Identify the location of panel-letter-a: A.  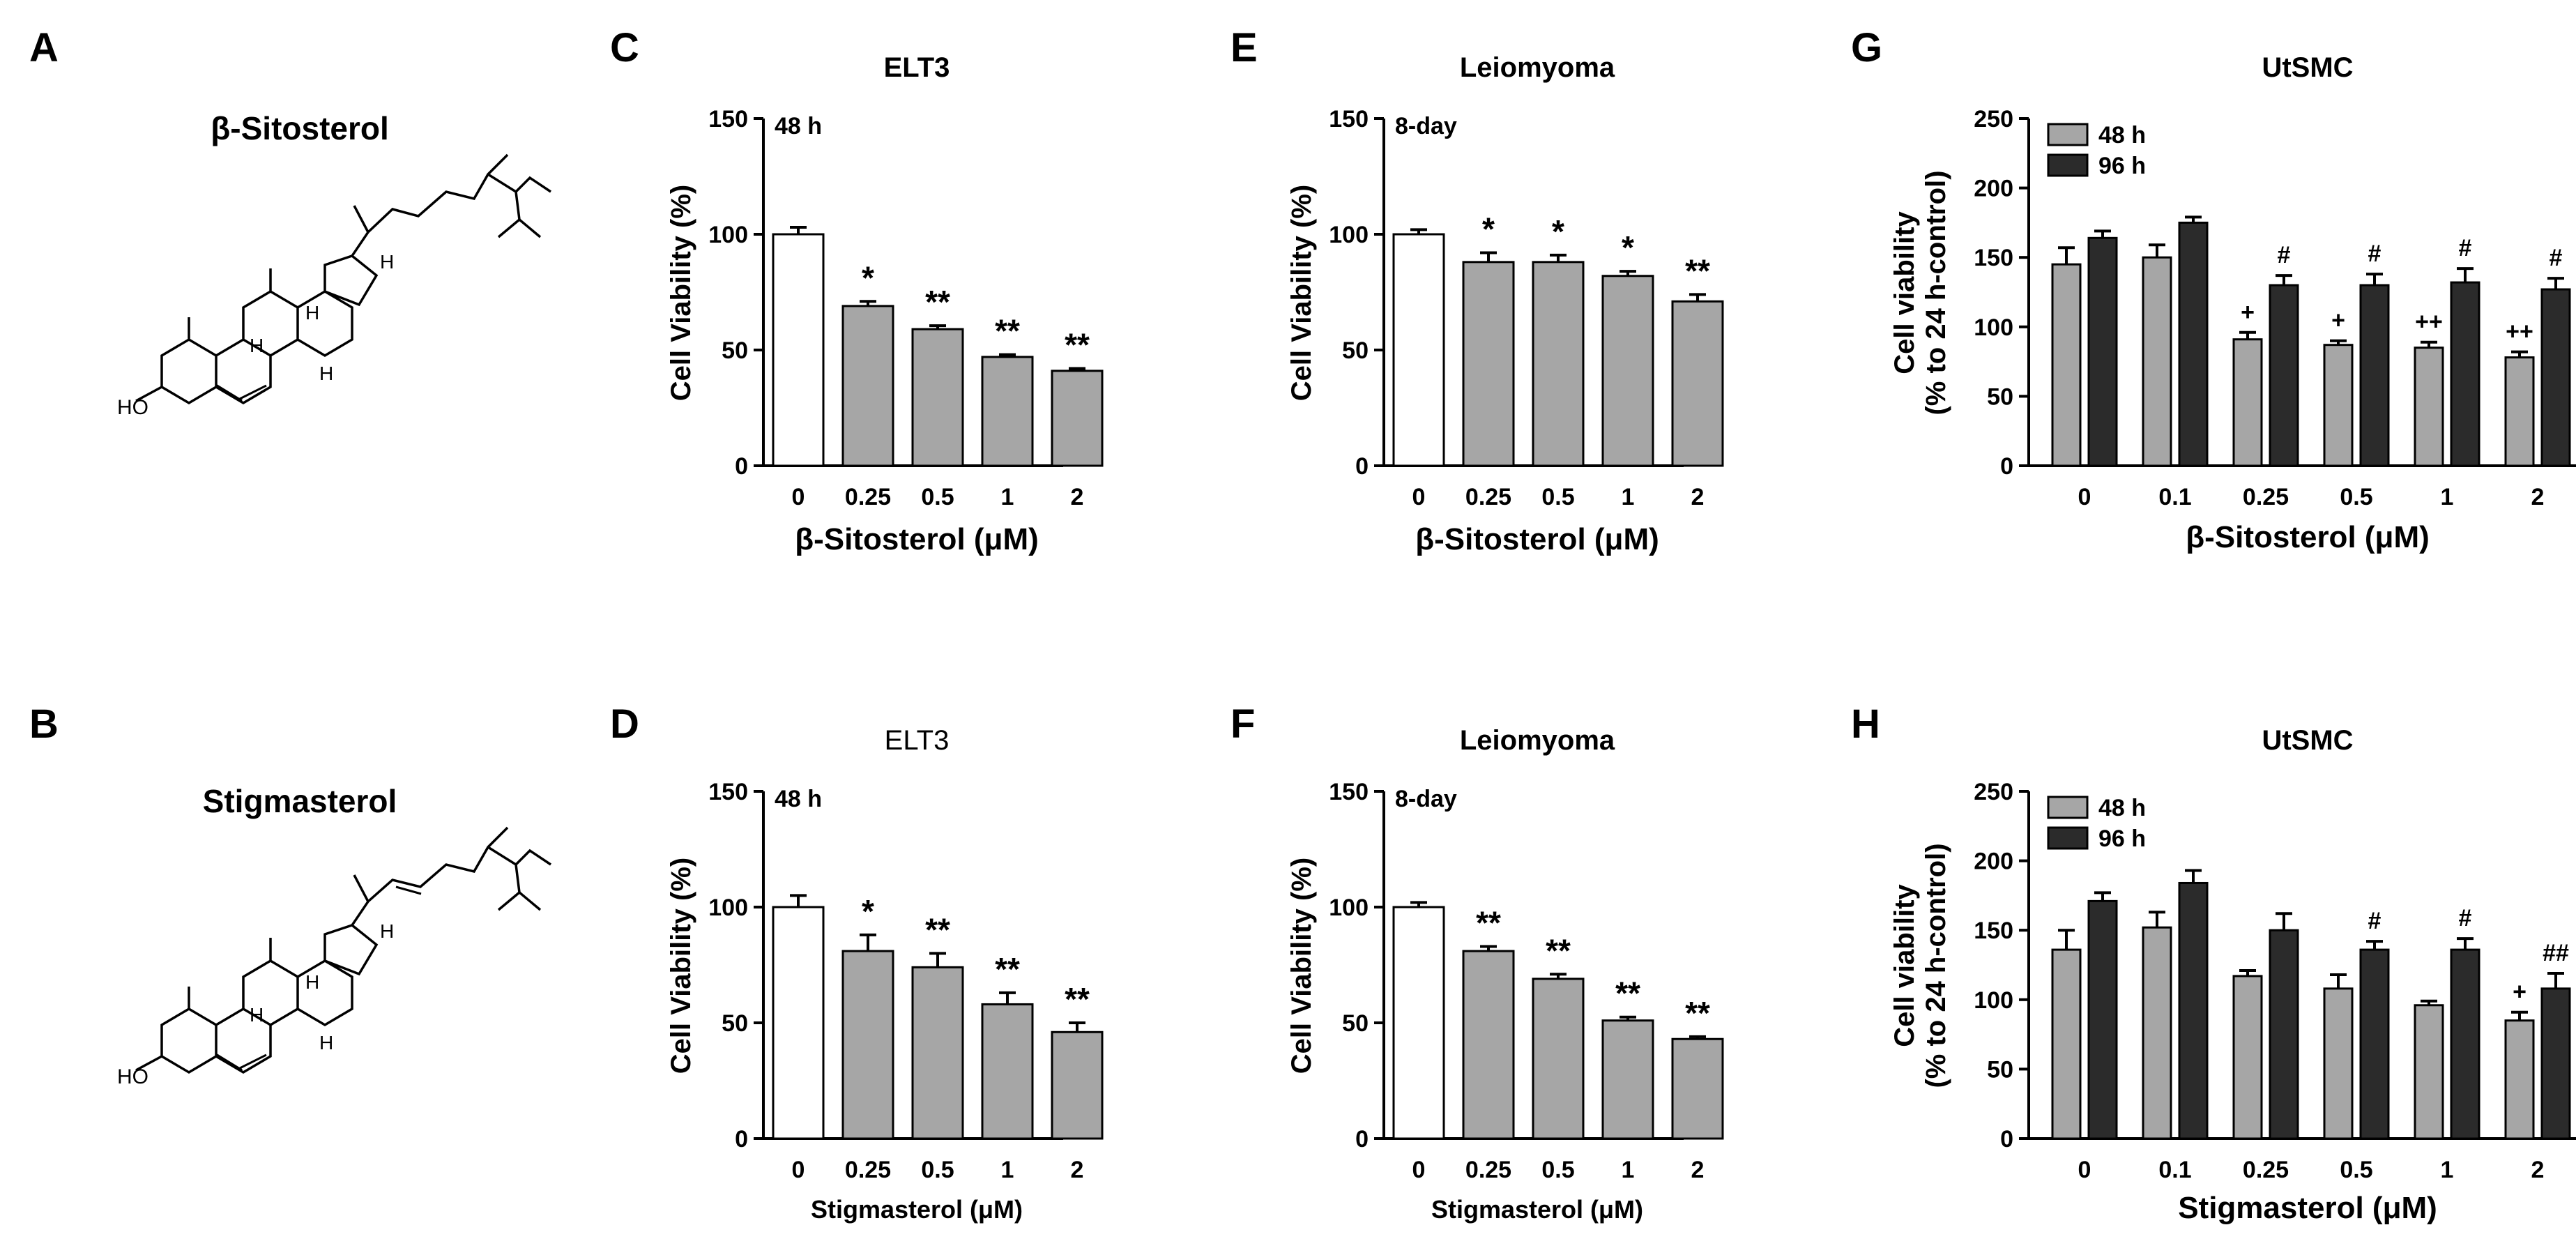
(44, 47).